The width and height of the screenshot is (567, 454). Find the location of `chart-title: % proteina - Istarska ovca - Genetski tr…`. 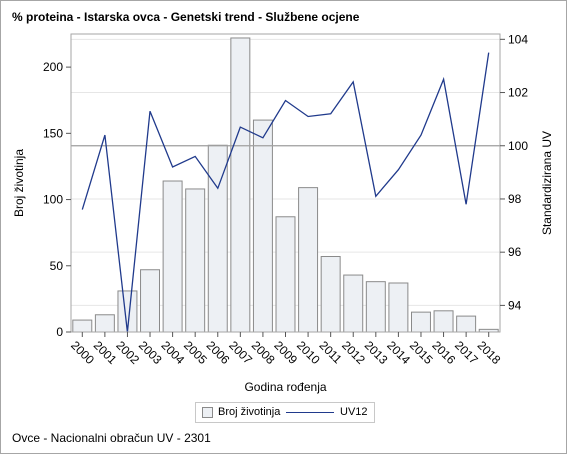

chart-title: % proteina - Istarska ovca - Genetski tr… is located at coordinates (186, 17).